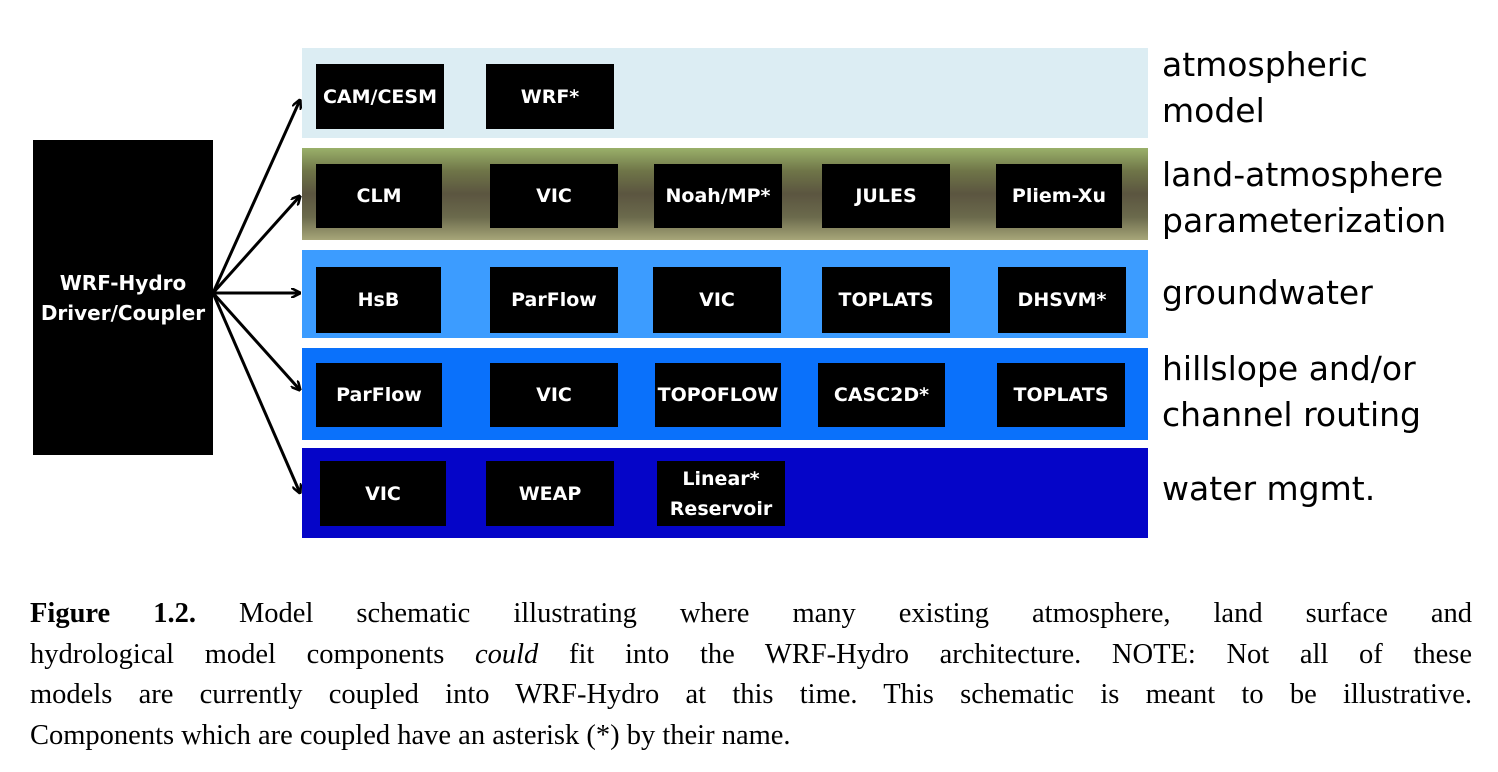  Describe the element at coordinates (378, 300) in the screenshot. I see `component-box: HsB` at that location.